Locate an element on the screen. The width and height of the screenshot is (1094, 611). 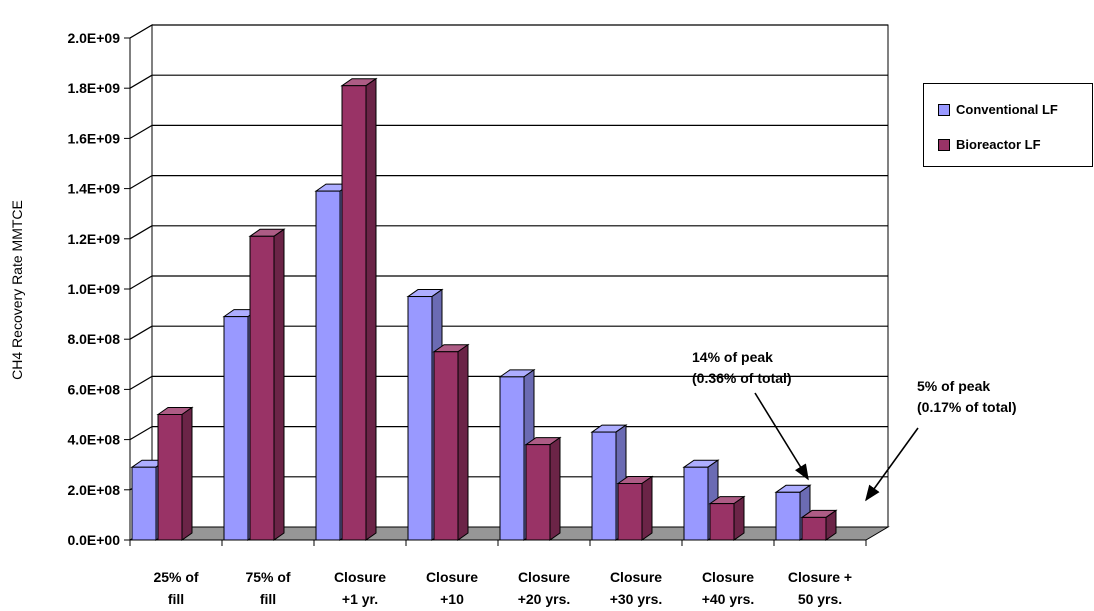
x-tick-label: Closure +40 yrs. is located at coordinates (728, 588).